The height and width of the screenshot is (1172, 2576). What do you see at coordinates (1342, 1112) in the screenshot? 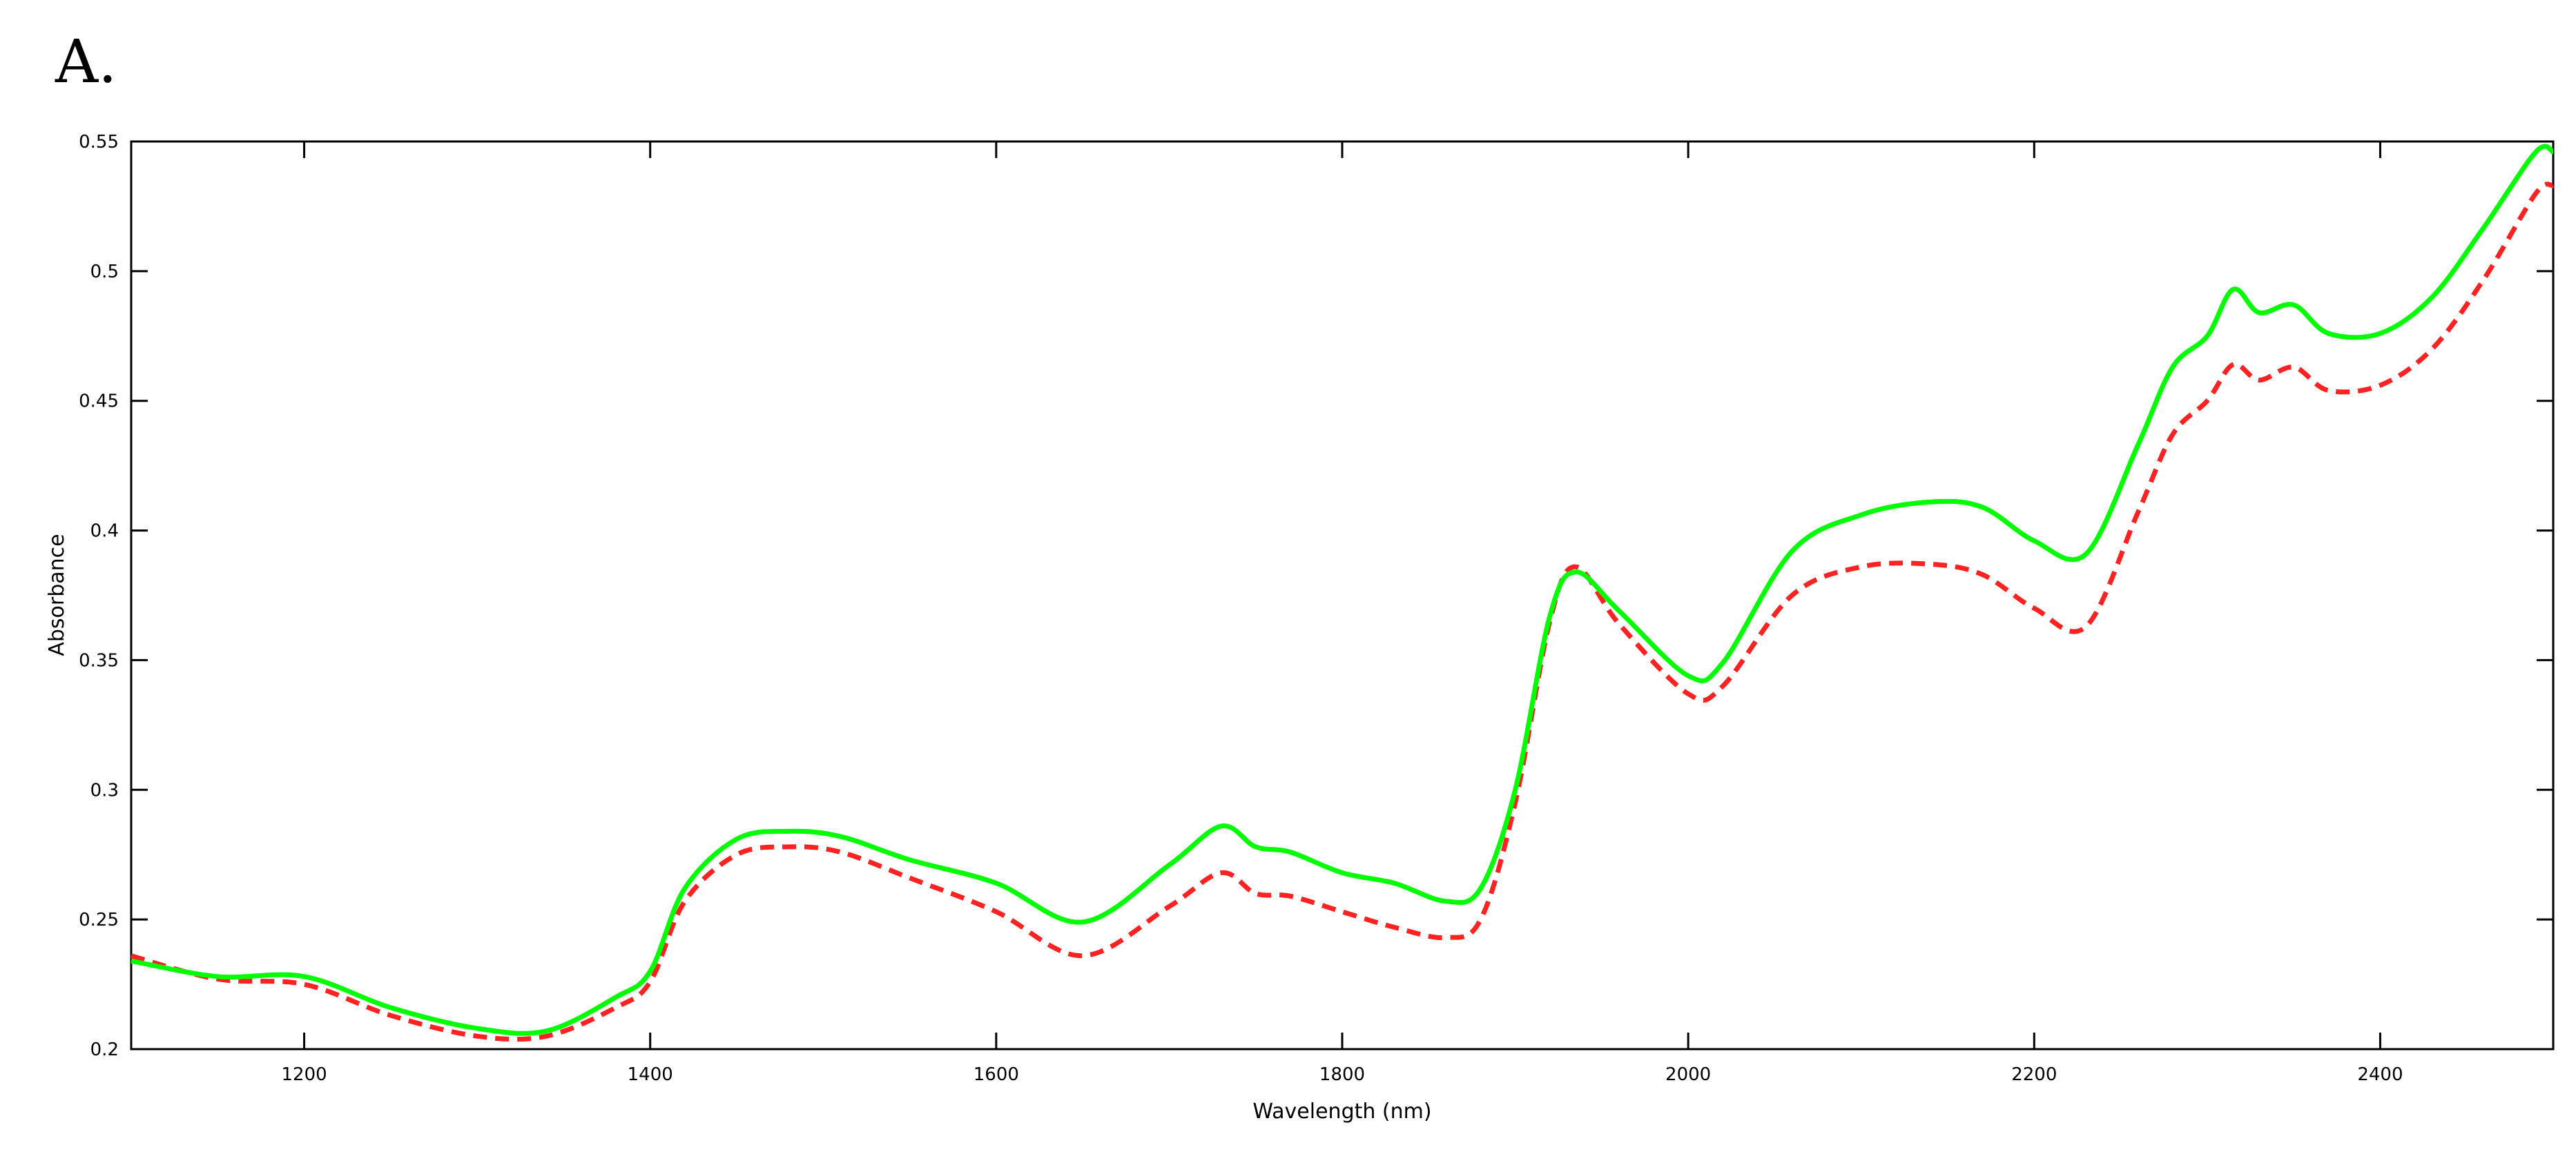
I see `x-axis-title: Wavelength (nm)` at bounding box center [1342, 1112].